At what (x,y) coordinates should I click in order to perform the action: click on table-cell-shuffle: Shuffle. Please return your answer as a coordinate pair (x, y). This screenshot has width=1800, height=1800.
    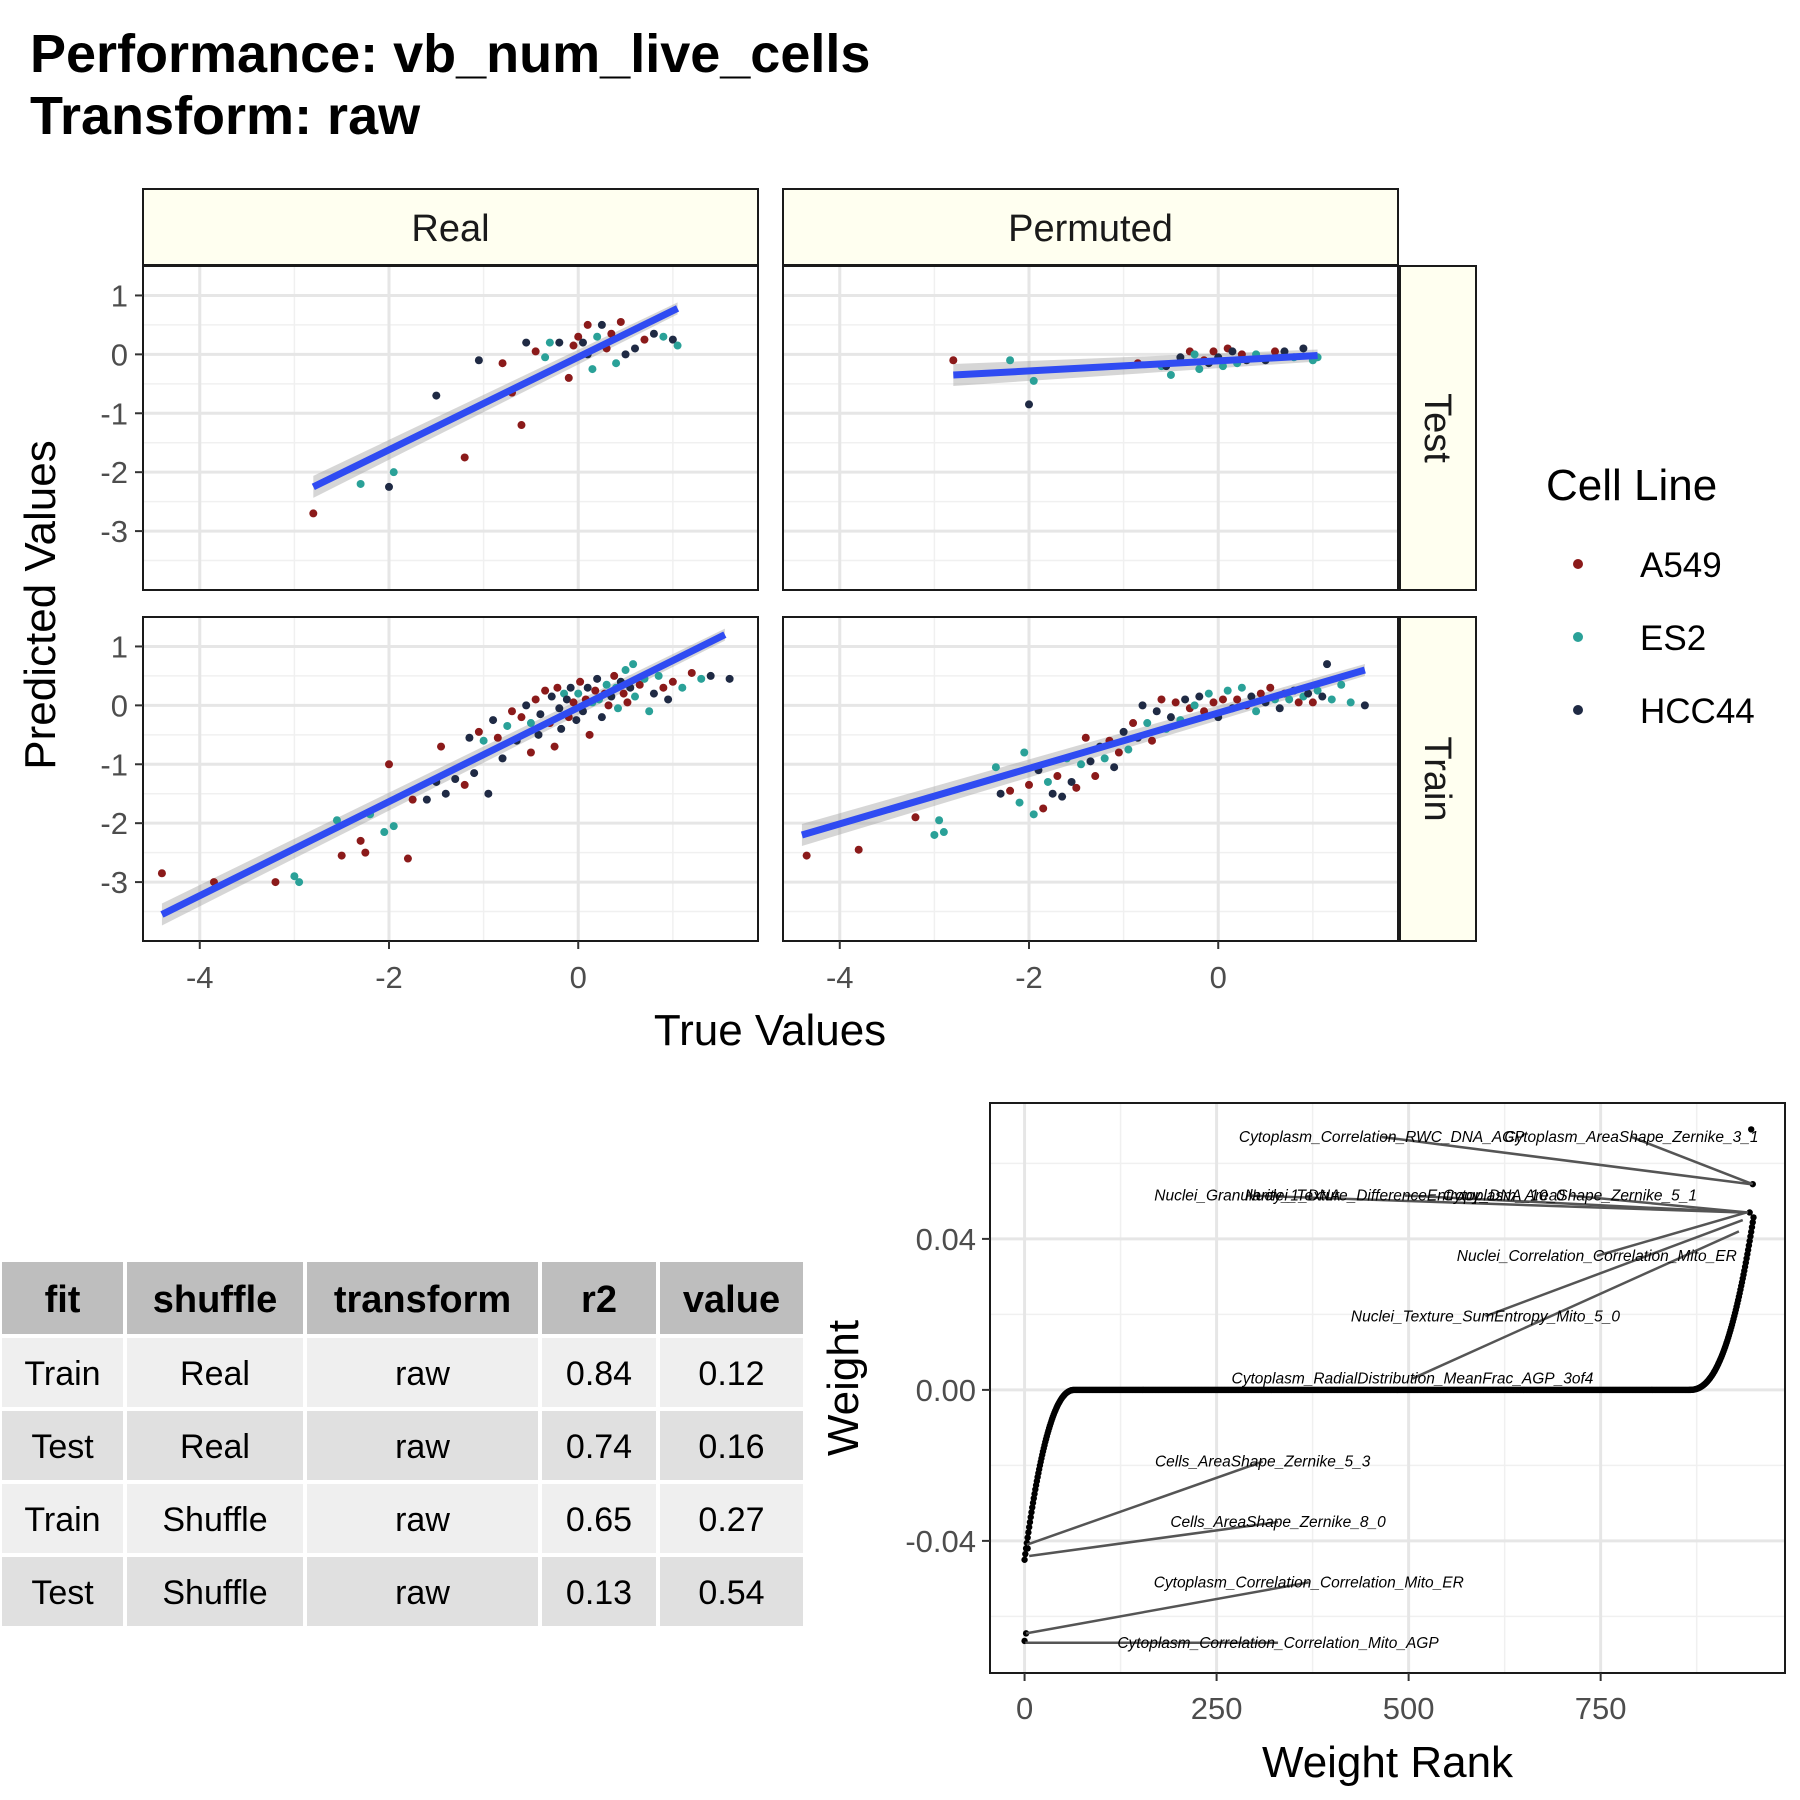
    Looking at the image, I should click on (214, 1520).